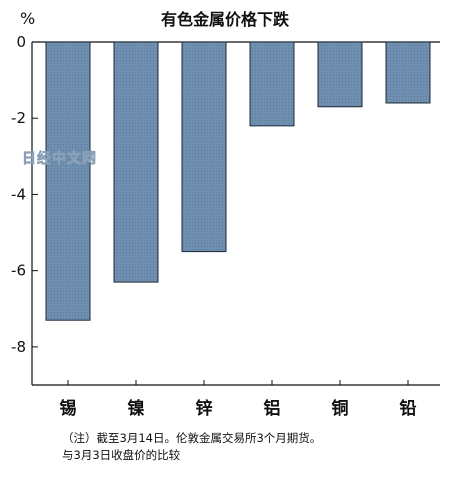 The width and height of the screenshot is (450, 480). Describe the element at coordinates (136, 408) in the screenshot. I see `category-label: 镍` at that location.